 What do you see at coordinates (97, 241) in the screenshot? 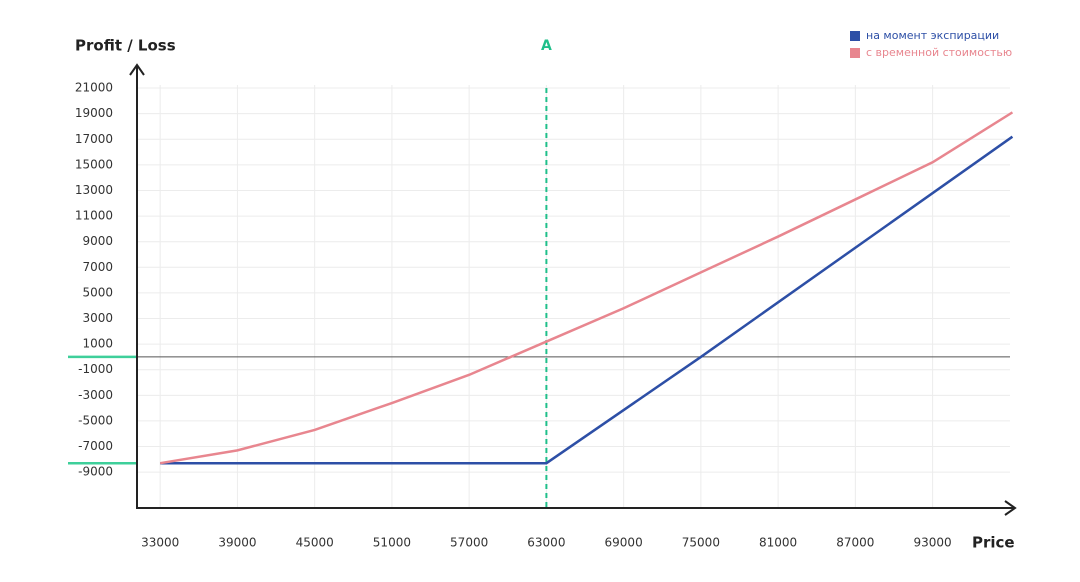
I see `y-tick-label: 9000` at bounding box center [97, 241].